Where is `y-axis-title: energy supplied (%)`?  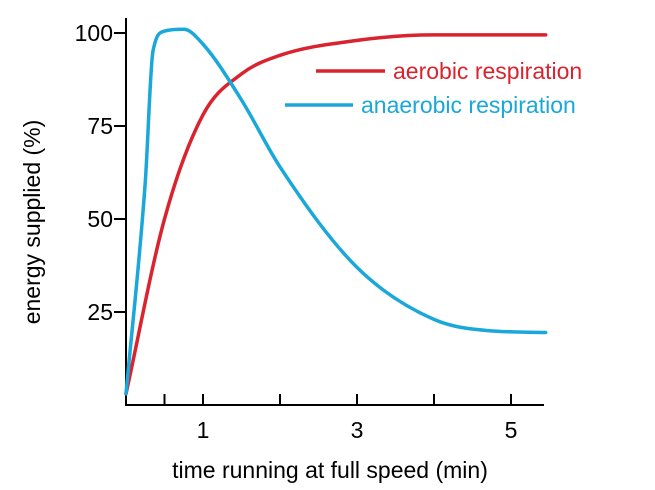 y-axis-title: energy supplied (%) is located at coordinates (32, 222).